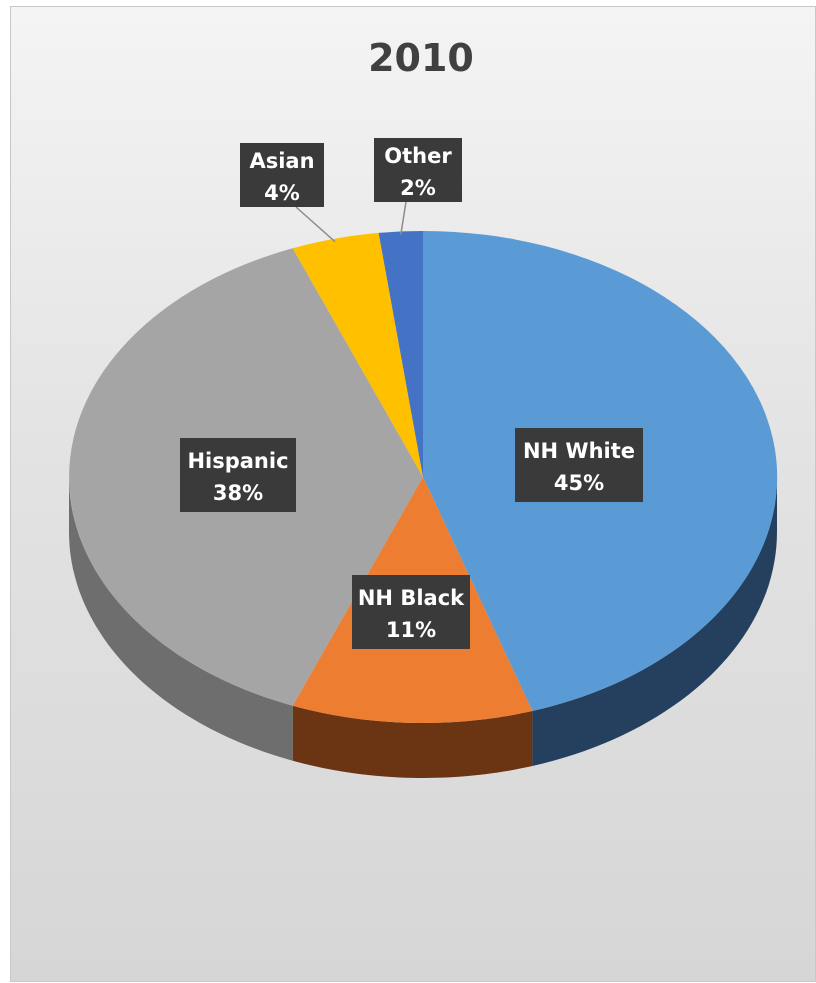  I want to click on pie-side-hispanic, so click(181, 619).